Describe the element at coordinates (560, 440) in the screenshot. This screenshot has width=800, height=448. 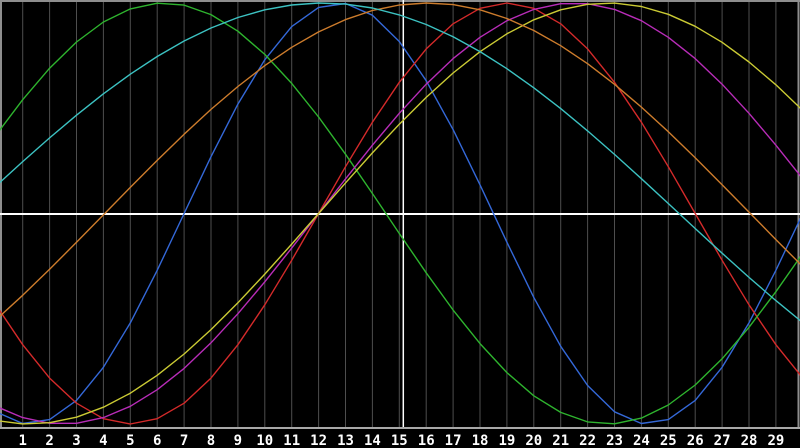
I see `x-axis-label-21: 21` at that location.